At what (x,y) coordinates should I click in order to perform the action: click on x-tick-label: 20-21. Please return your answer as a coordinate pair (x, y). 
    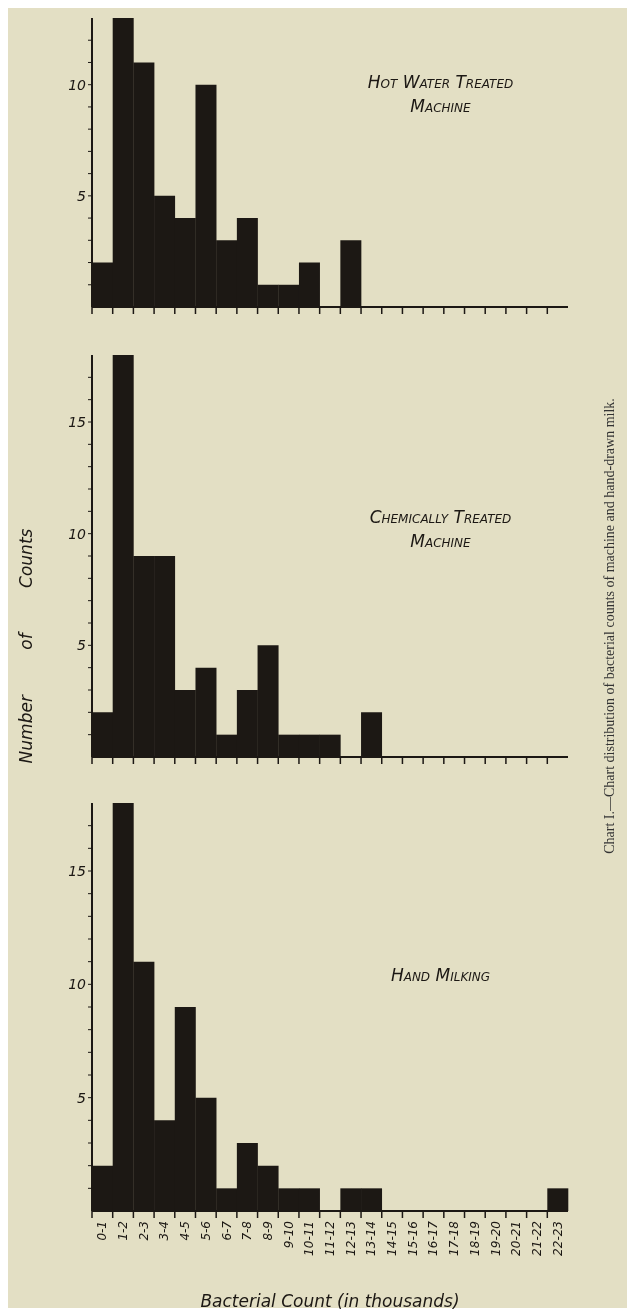
    Looking at the image, I should click on (516, 1238).